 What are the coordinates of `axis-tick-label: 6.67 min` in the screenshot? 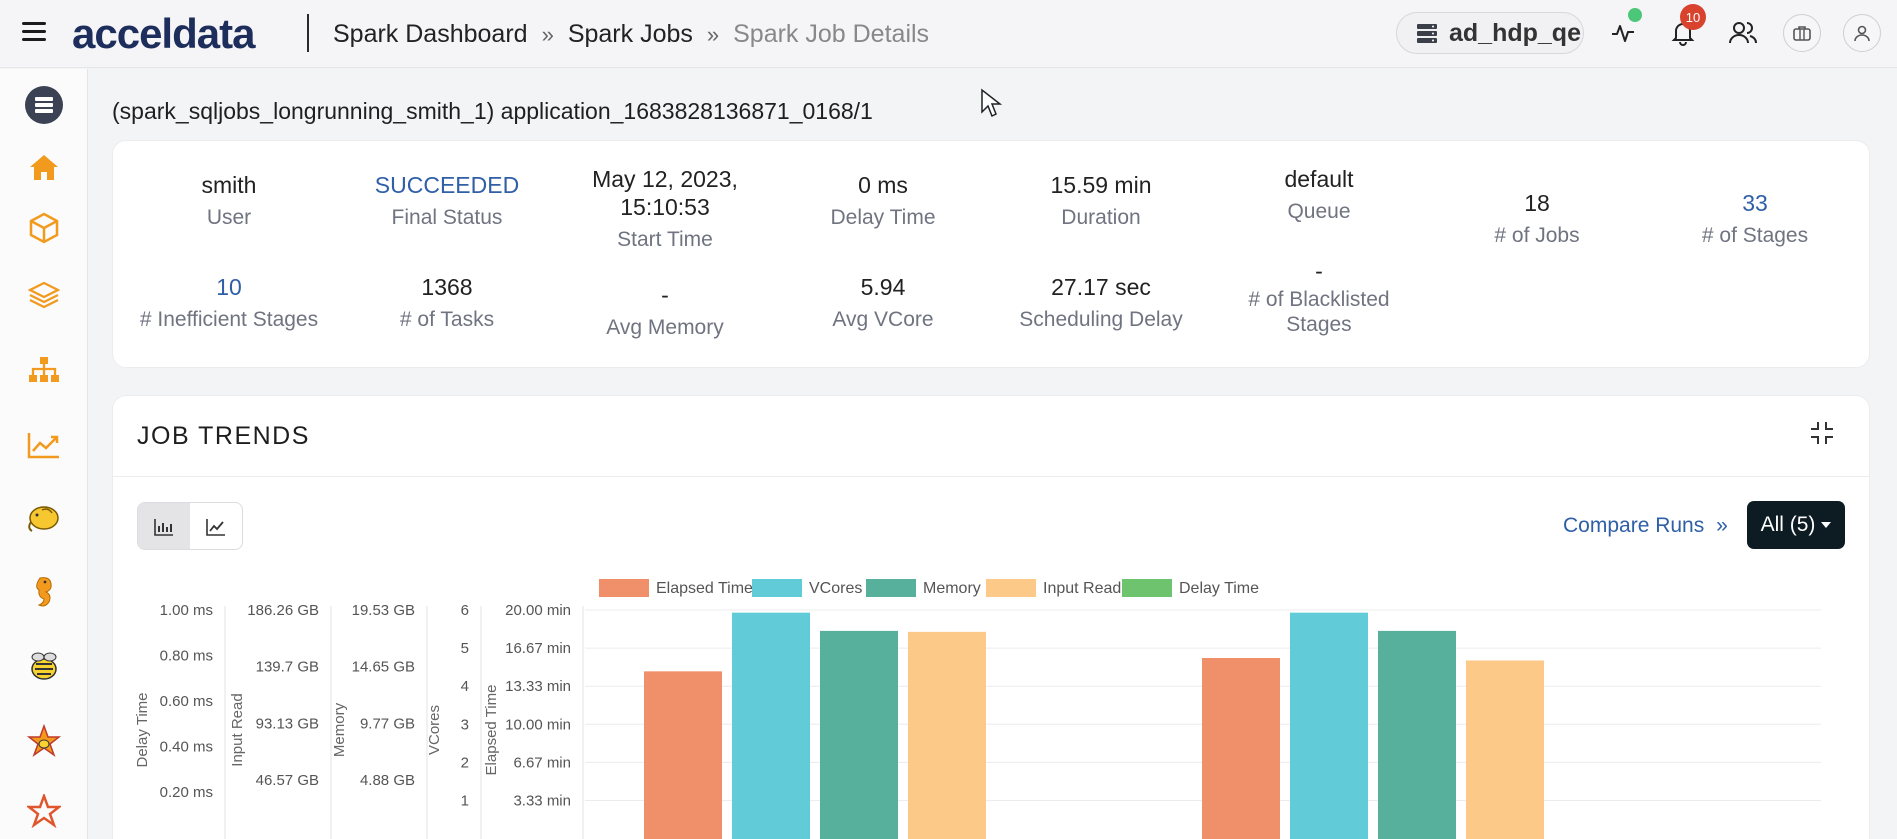 It's located at (542, 762).